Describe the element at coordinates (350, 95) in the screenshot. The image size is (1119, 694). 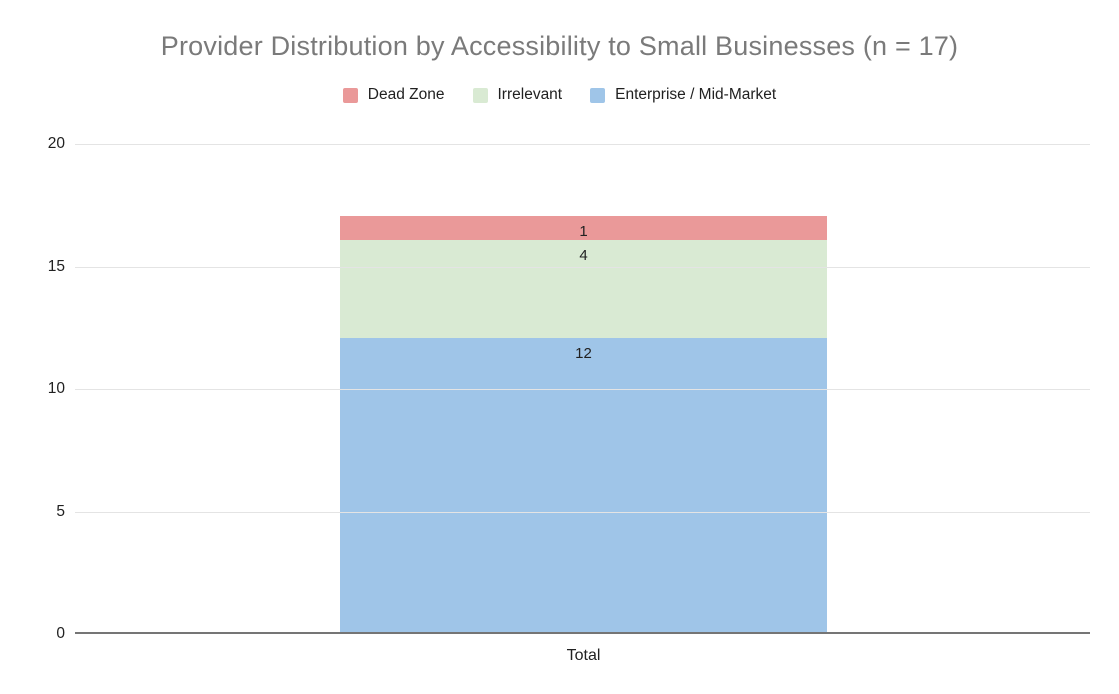
I see `legend-swatch-dead-zone` at that location.